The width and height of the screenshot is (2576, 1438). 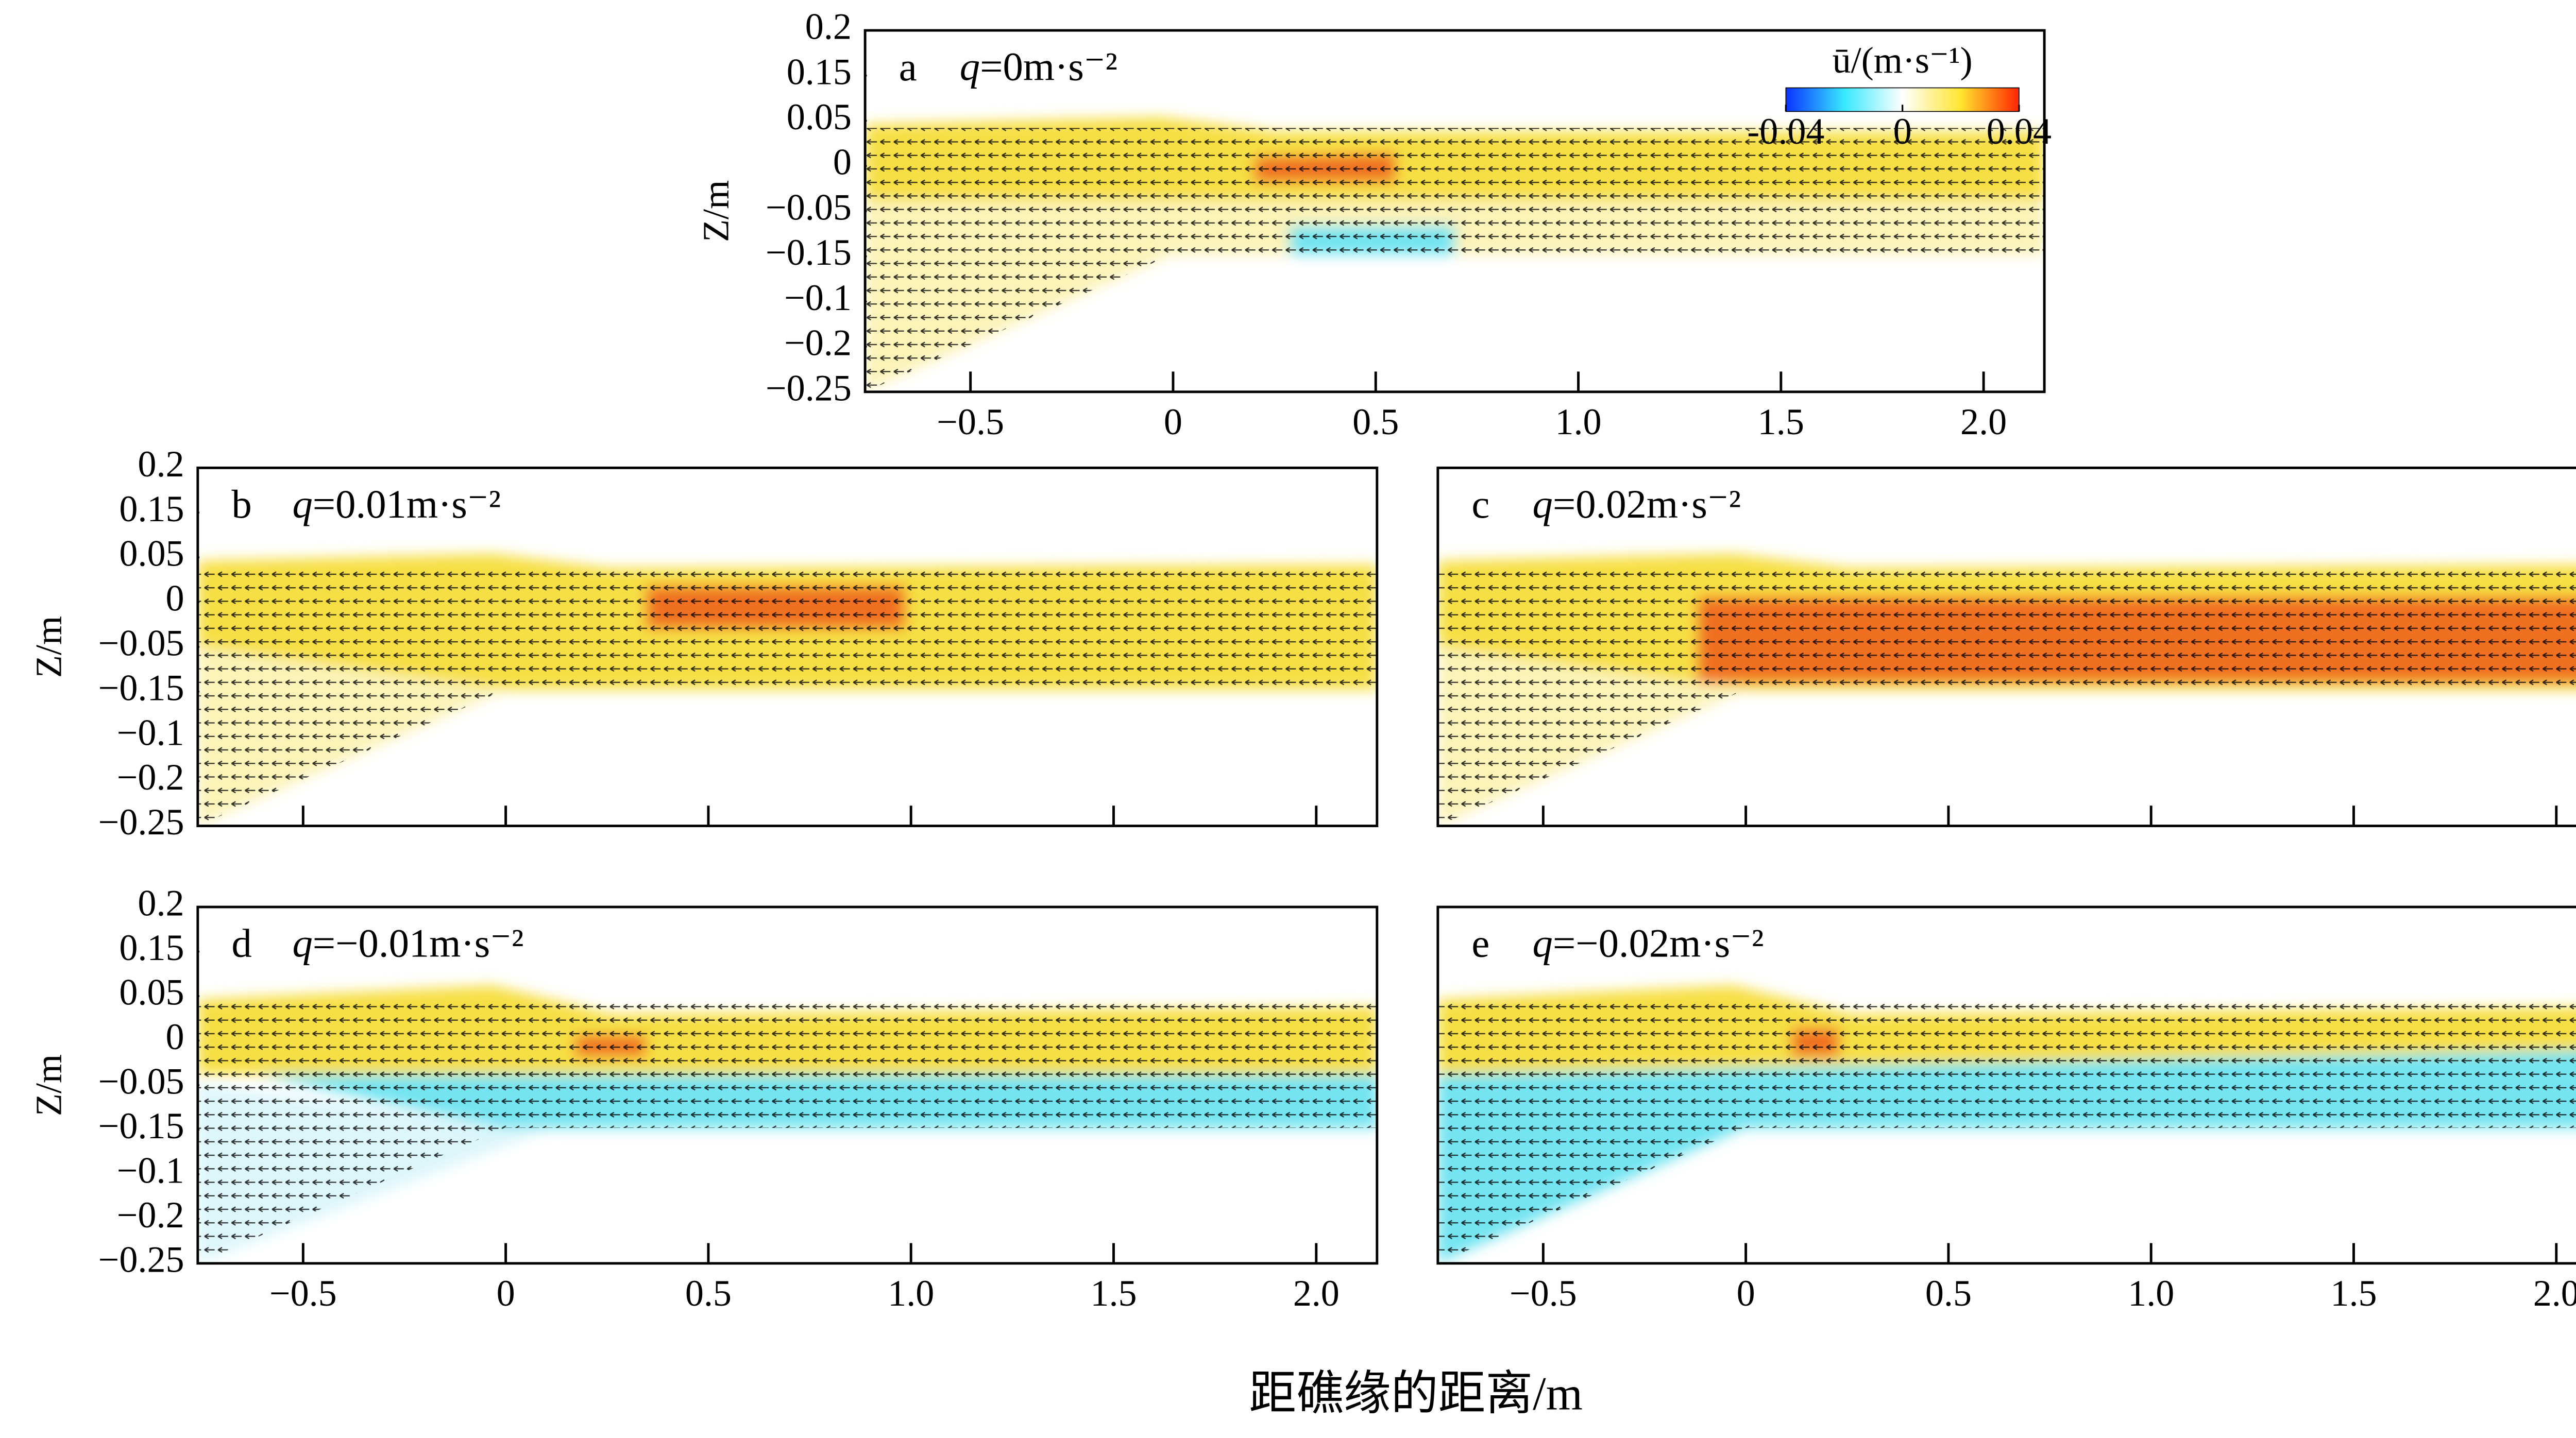 What do you see at coordinates (1636, 504) in the screenshot?
I see `panel-title: q=0.02m·s⁻²` at bounding box center [1636, 504].